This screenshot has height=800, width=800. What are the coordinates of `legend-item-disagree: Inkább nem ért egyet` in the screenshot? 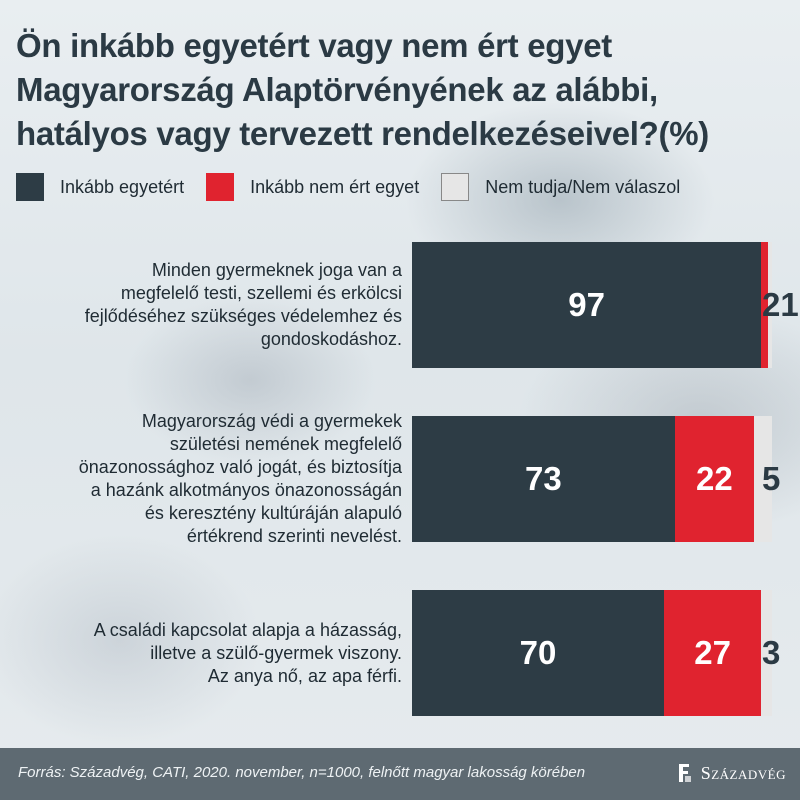 It's located at (312, 187).